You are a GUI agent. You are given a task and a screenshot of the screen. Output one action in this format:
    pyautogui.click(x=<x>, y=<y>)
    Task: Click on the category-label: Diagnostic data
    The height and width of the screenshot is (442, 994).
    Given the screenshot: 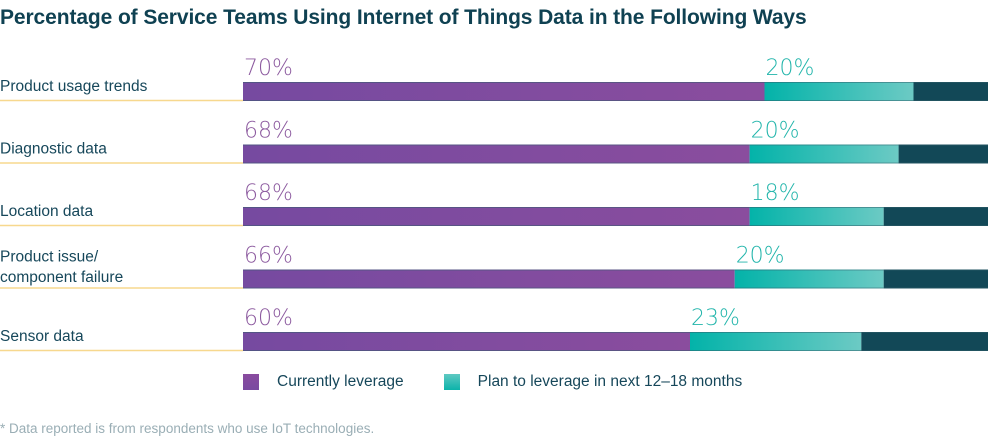 What is the action you would take?
    pyautogui.click(x=53, y=149)
    